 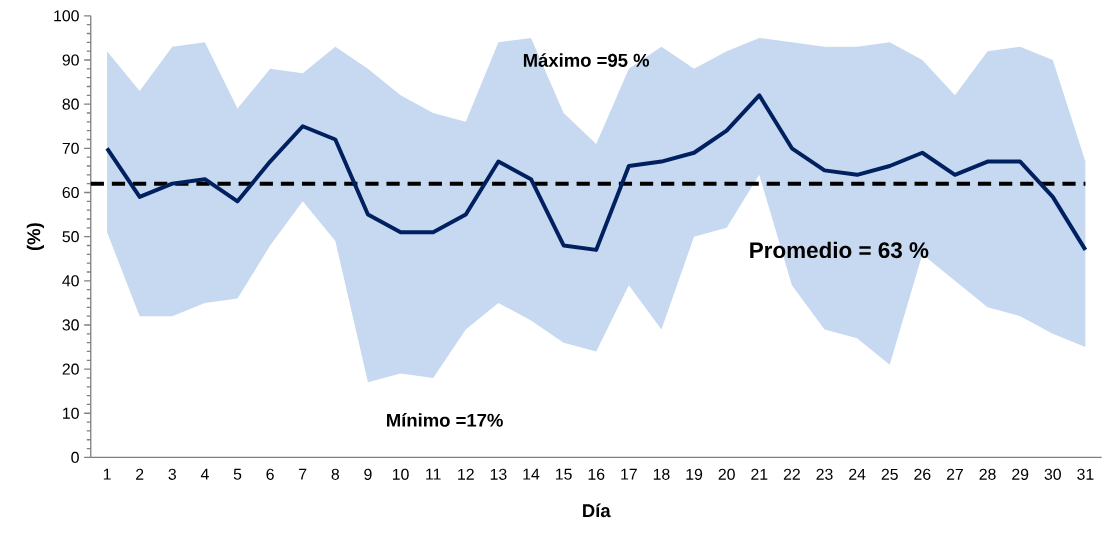 What do you see at coordinates (531, 474) in the screenshot?
I see `x-tick-label: 14` at bounding box center [531, 474].